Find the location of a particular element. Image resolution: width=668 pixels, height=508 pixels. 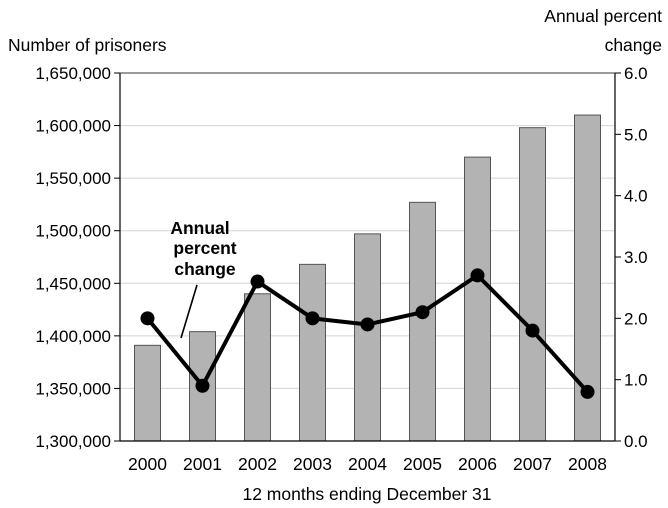

right-tick-label: 4.0 is located at coordinates (636, 196).